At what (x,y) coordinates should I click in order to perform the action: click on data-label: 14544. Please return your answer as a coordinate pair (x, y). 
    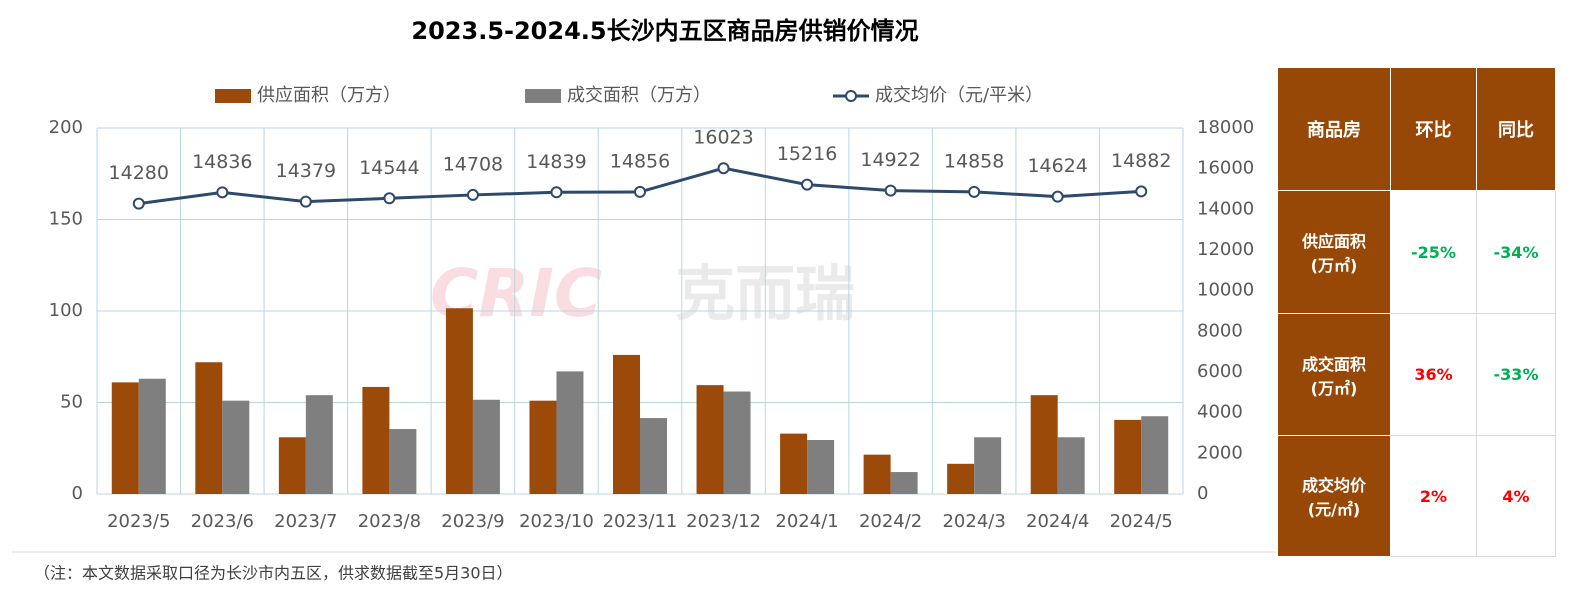
    Looking at the image, I should click on (389, 168).